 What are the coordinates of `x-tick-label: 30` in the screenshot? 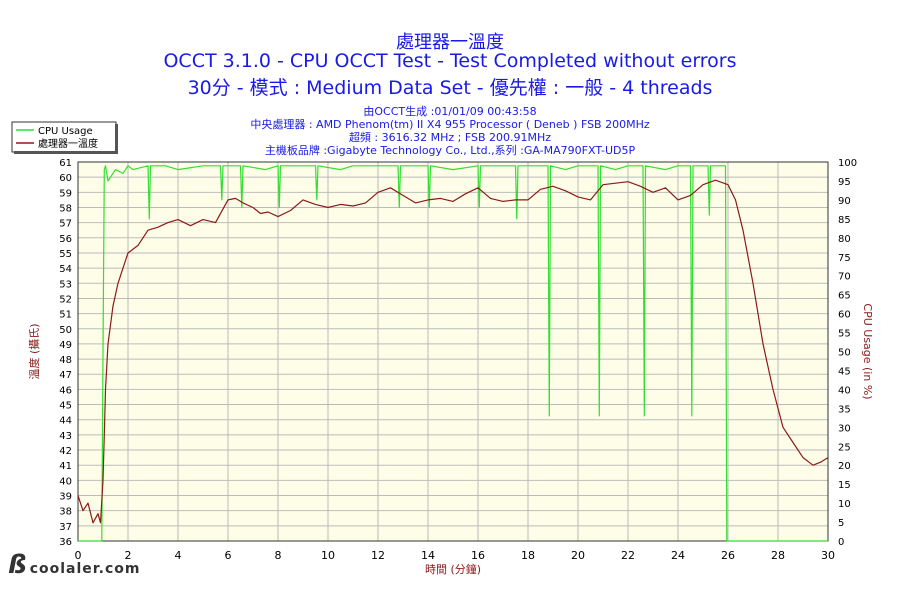 It's located at (828, 555).